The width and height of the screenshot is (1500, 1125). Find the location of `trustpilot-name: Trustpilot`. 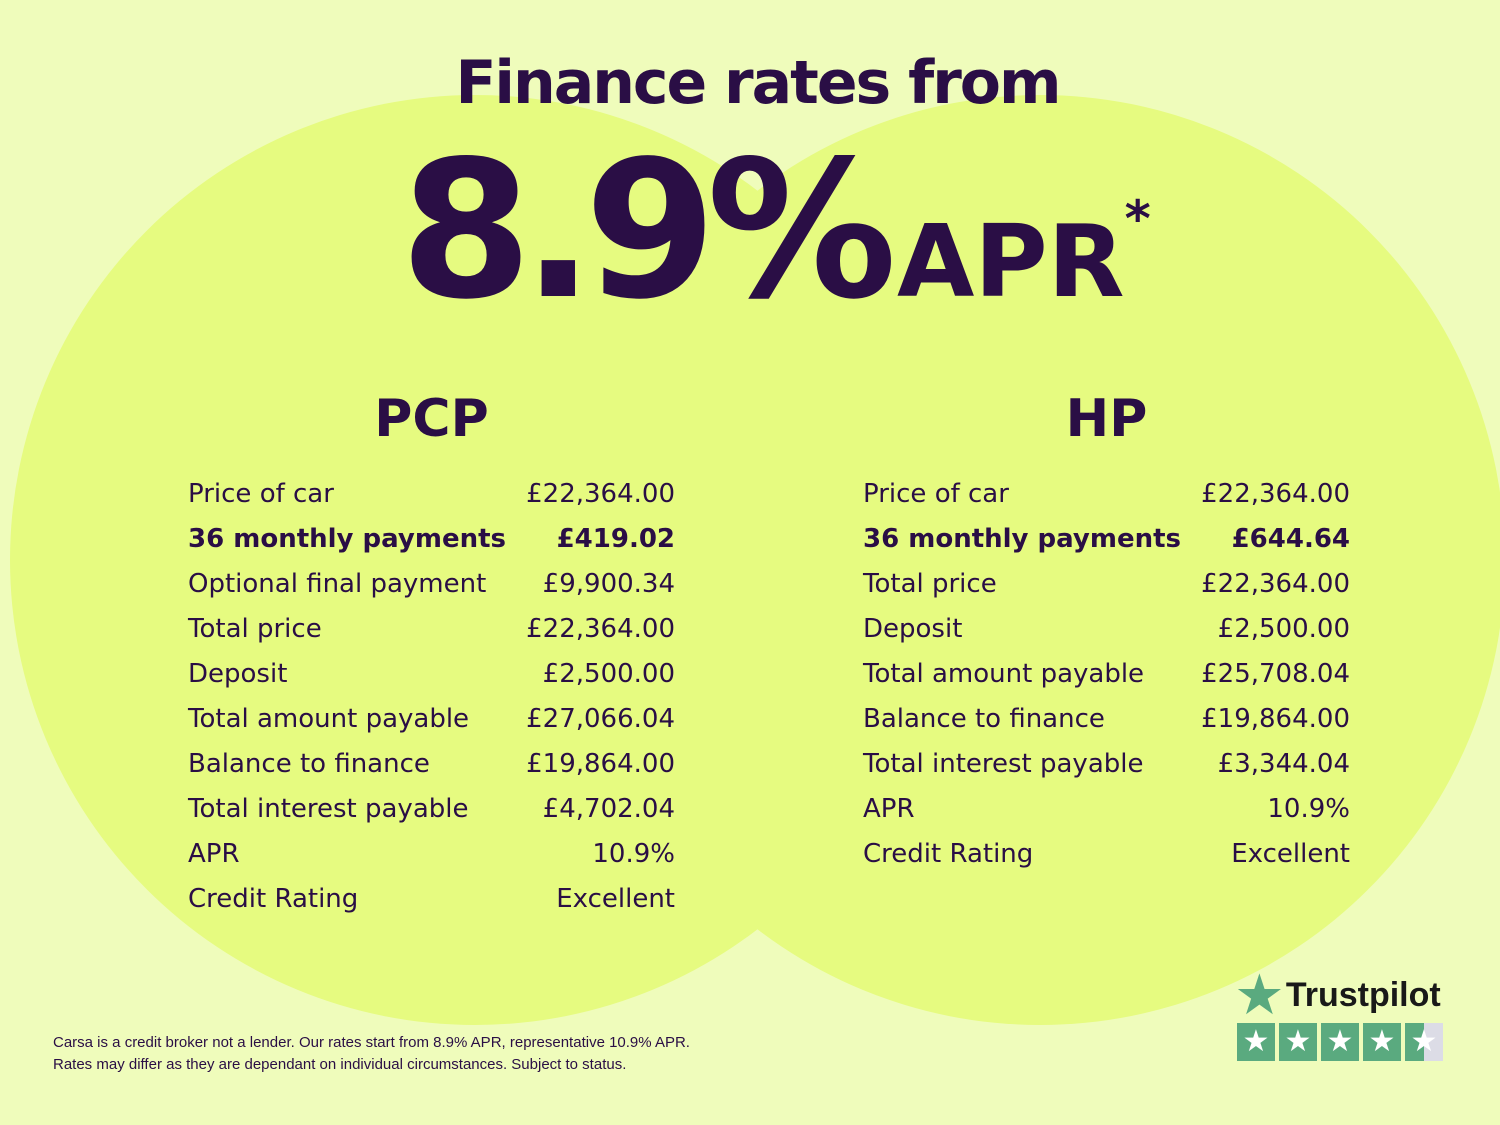

trustpilot-name: Trustpilot is located at coordinates (1363, 994).